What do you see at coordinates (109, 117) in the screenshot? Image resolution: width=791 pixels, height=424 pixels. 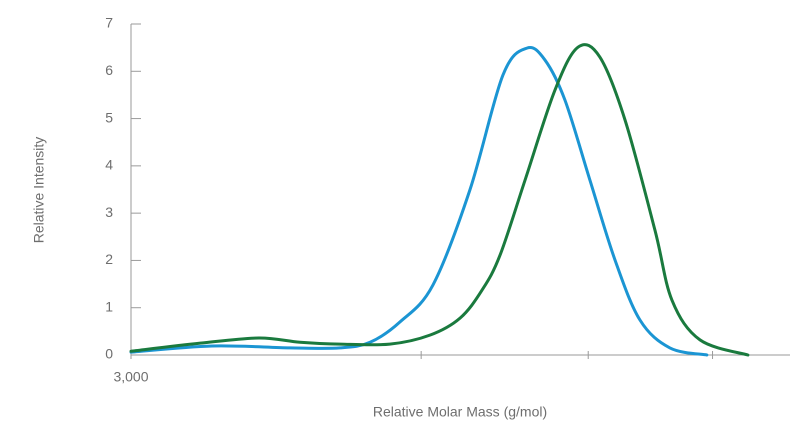 I see `y-tick-label: 5` at bounding box center [109, 117].